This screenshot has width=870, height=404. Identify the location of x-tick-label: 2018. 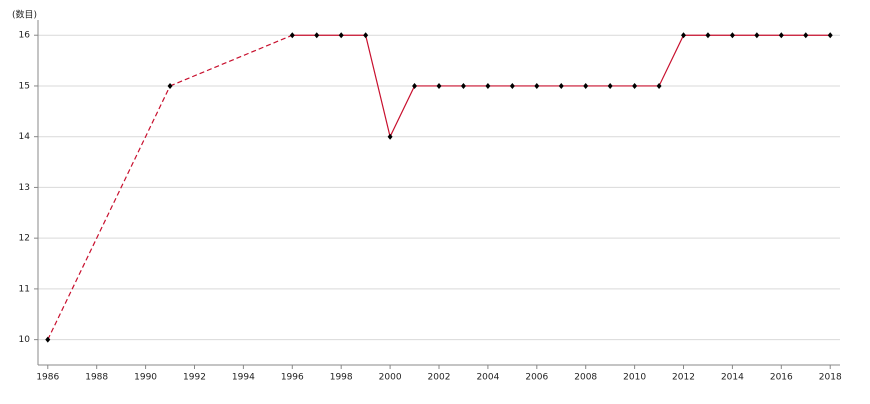
(830, 378).